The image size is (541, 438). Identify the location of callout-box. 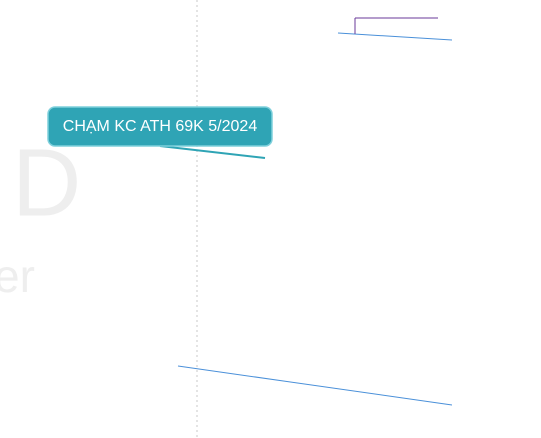
(160, 126).